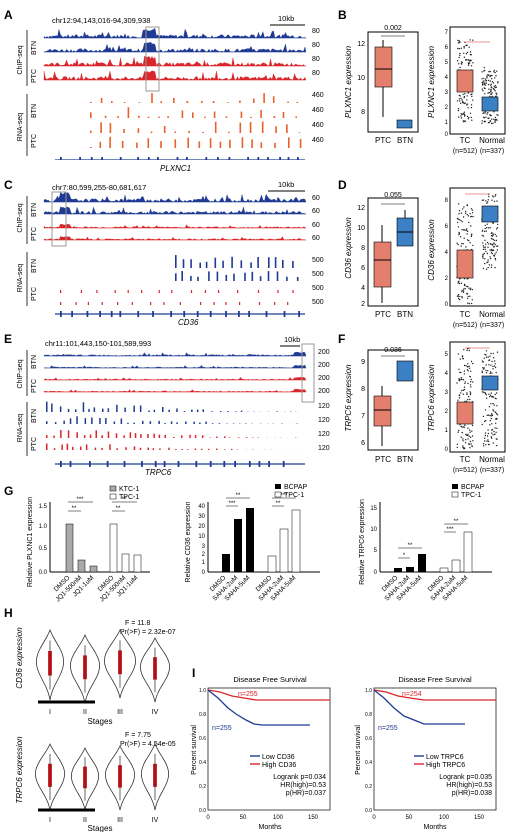 This screenshot has width=510, height=832. What do you see at coordinates (137, 623) in the screenshot?
I see `svg-text: F = 11.8` at bounding box center [137, 623].